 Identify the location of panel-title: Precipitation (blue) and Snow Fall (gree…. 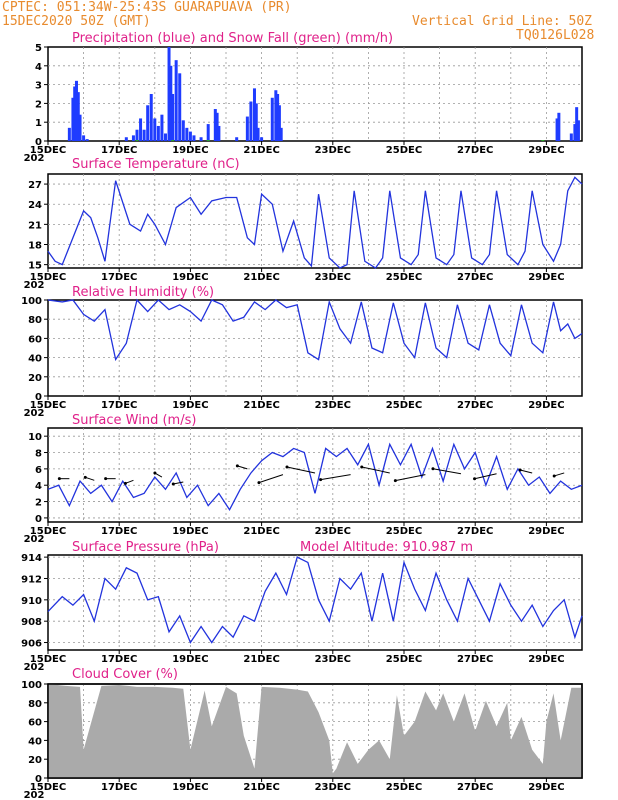
(232, 38).